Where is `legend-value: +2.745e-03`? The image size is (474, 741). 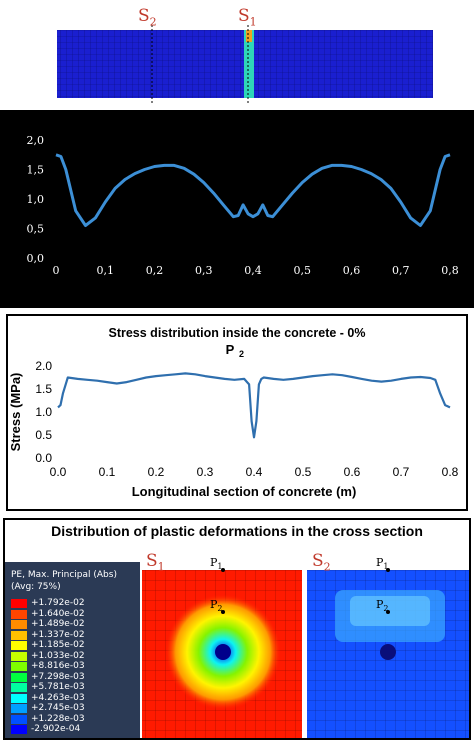 legend-value: +2.745e-03 is located at coordinates (58, 708).